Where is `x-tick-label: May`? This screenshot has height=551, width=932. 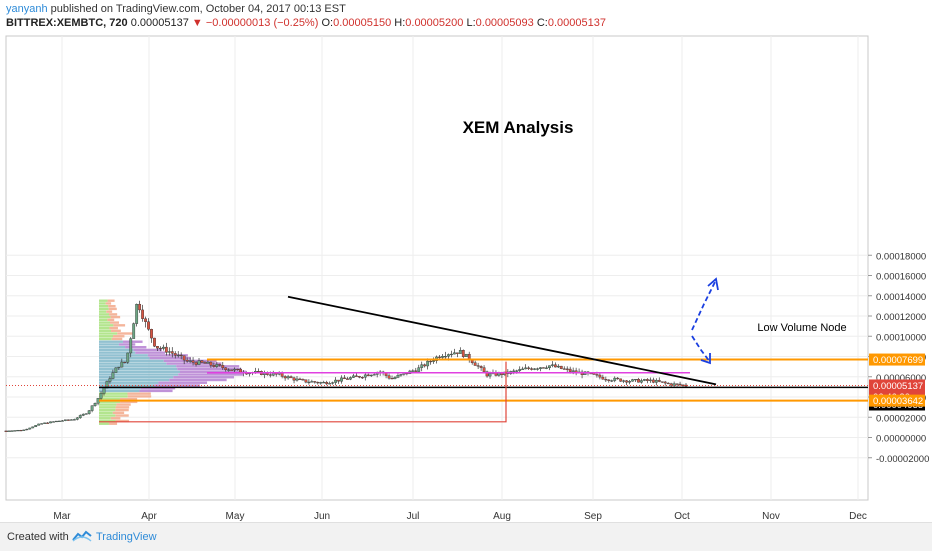 x-tick-label: May is located at coordinates (235, 516).